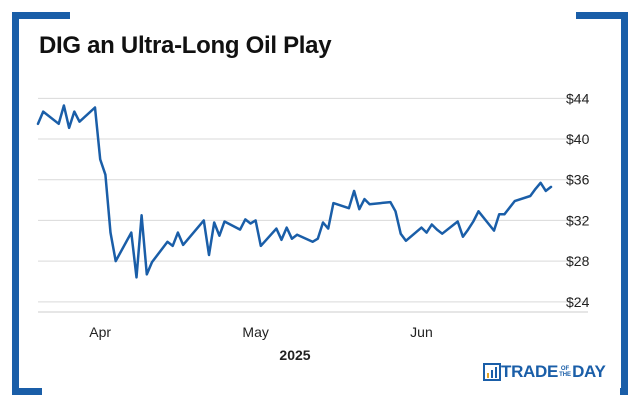 The width and height of the screenshot is (640, 407). I want to click on x-tick-label-may: May, so click(255, 332).